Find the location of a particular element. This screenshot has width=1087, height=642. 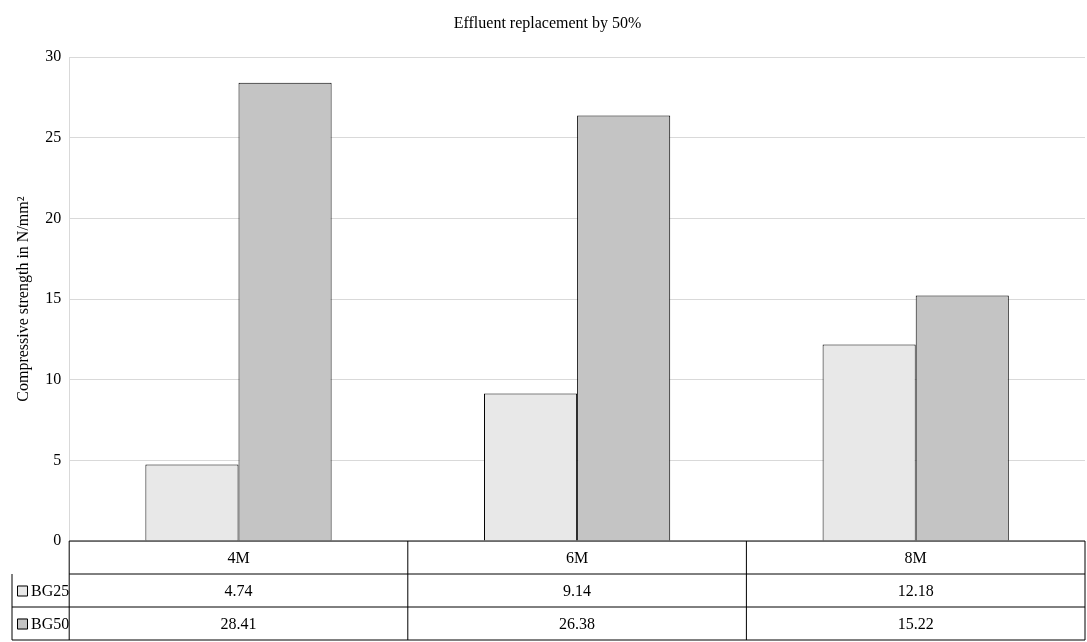

y-tick-label: 15 is located at coordinates (53, 298).